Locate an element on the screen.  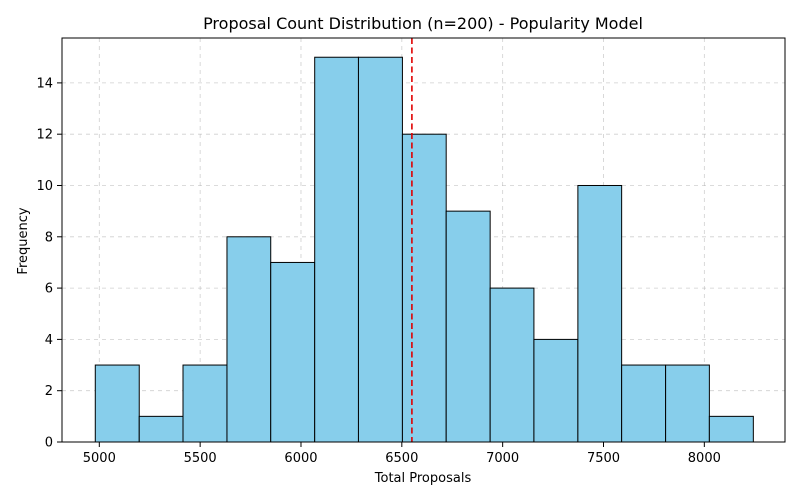
y-axis-ticks: 0 2 4 6 8 10 12 14 is located at coordinates (49, 263).